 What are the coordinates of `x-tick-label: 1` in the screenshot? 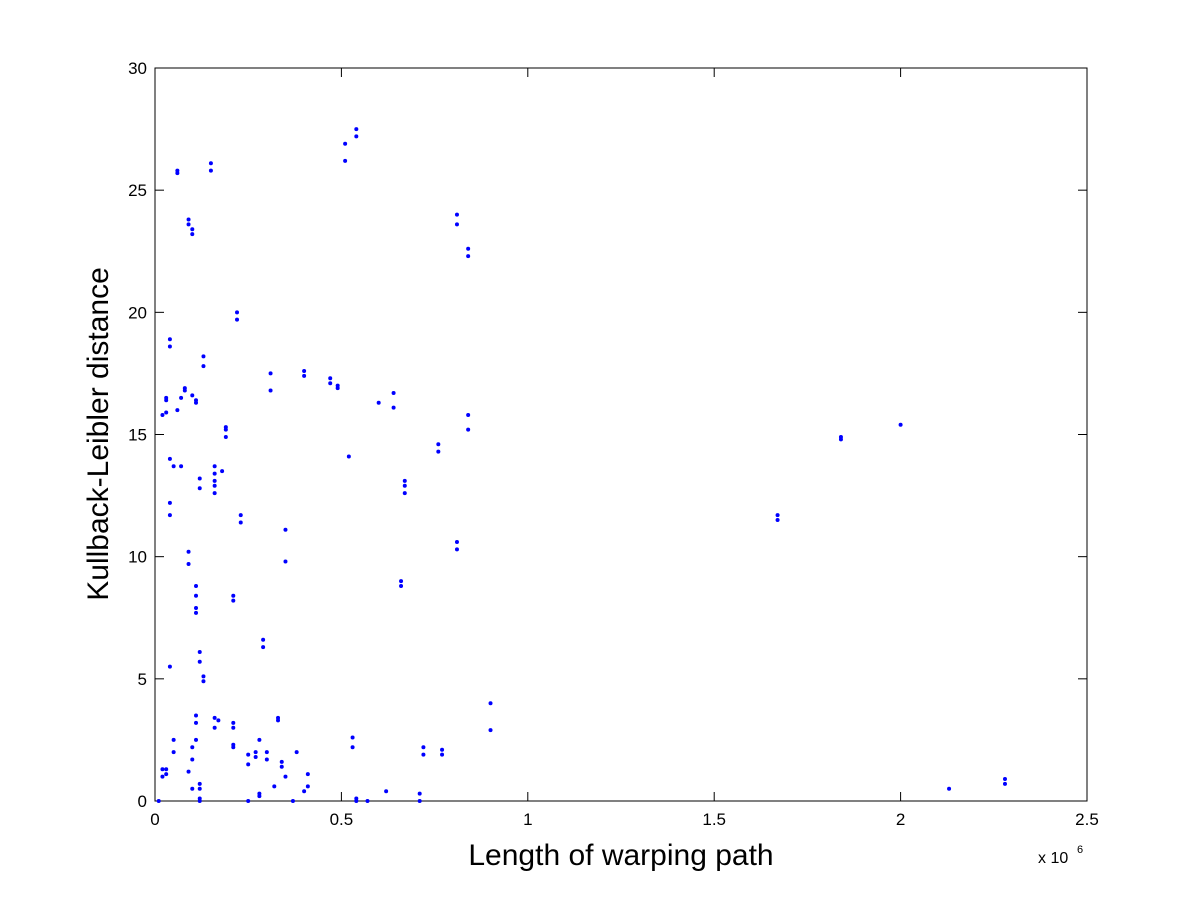 It's located at (527, 819).